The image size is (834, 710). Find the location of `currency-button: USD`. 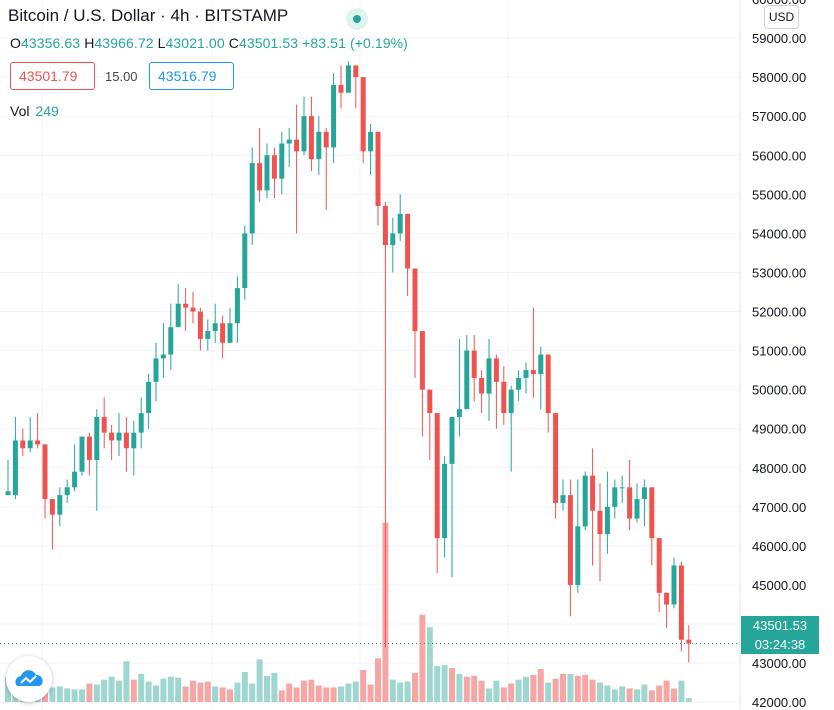

currency-button: USD is located at coordinates (781, 17).